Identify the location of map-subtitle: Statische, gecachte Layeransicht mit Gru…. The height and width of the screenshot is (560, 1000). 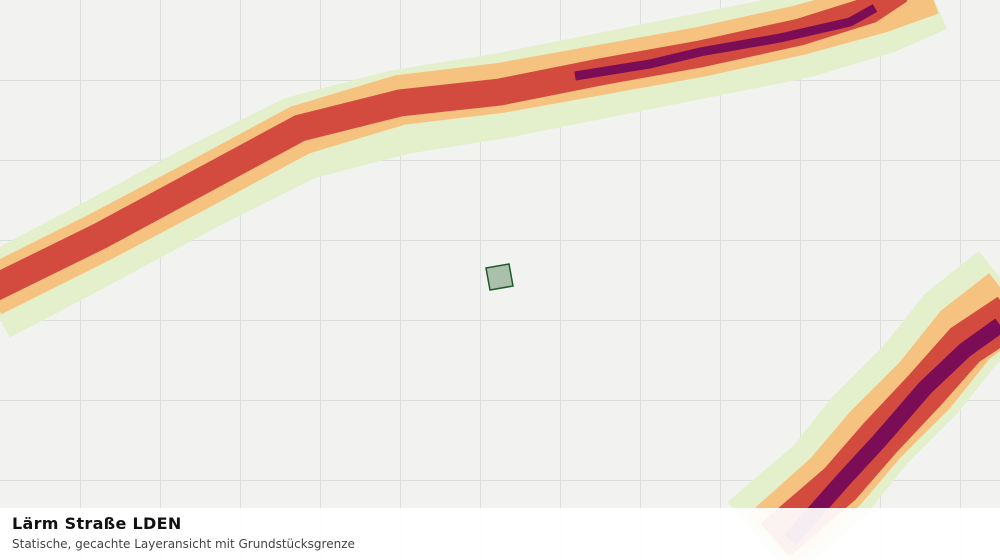
(183, 544).